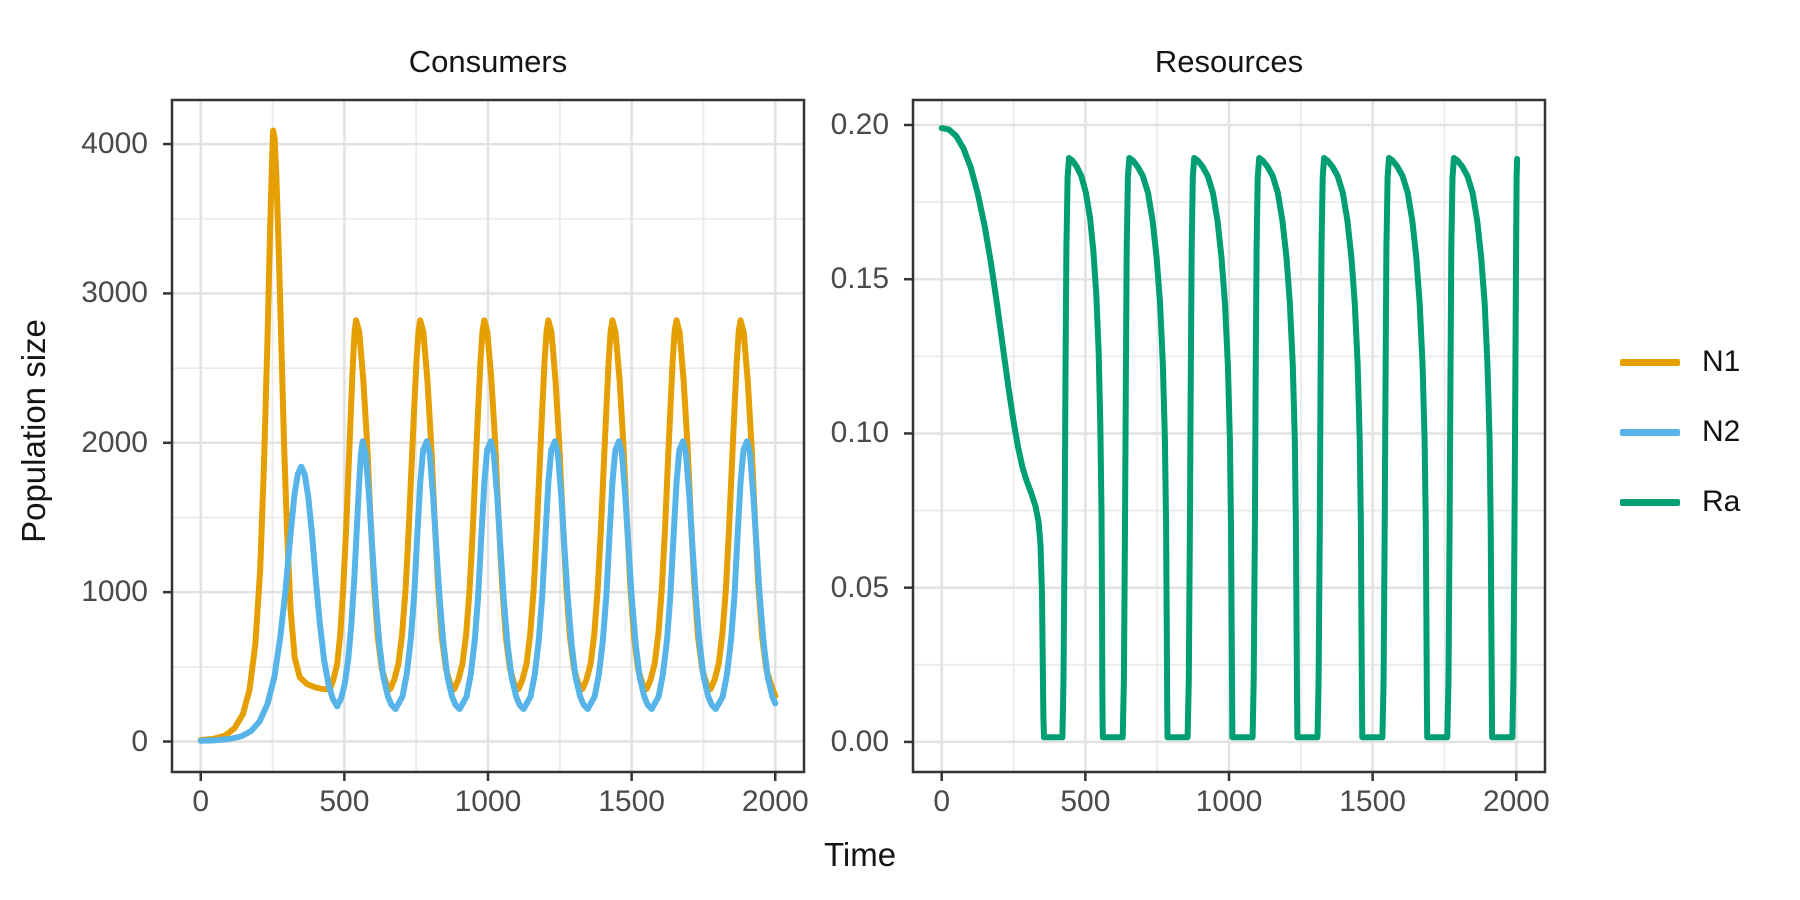  Describe the element at coordinates (1650, 502) in the screenshot. I see `legend-key-ra-line` at that location.